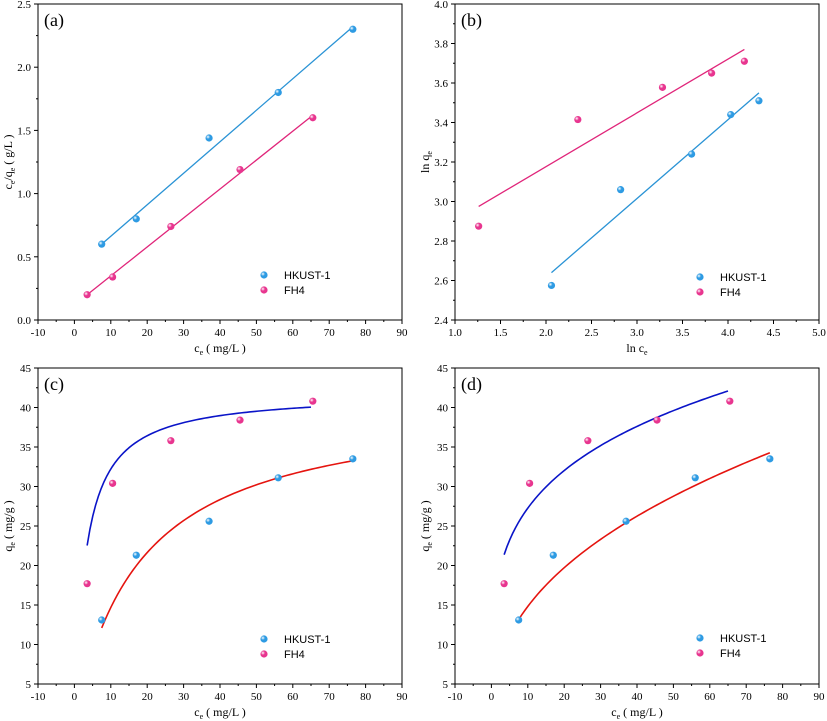 This screenshot has width=827, height=721. What do you see at coordinates (9, 161) in the screenshot?
I see `y-axis-label: ce/qe ( g/L )` at bounding box center [9, 161].